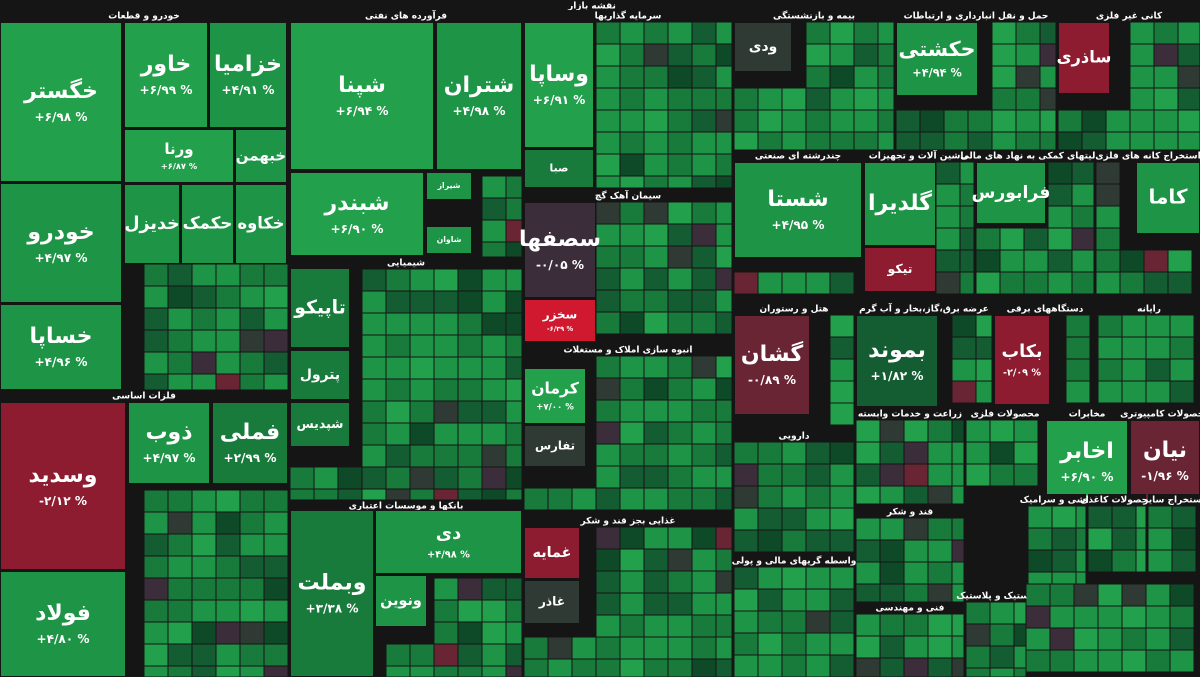 Image resolution: width=1200 pixels, height=677 pixels. What do you see at coordinates (320, 423) in the screenshot?
I see `stock-symbol: شپدیس` at bounding box center [320, 423].